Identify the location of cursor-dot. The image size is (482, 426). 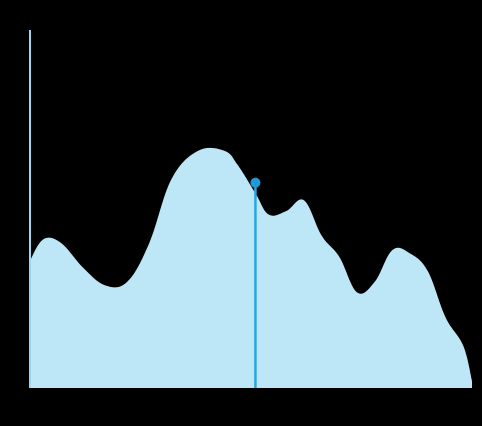
(255, 182).